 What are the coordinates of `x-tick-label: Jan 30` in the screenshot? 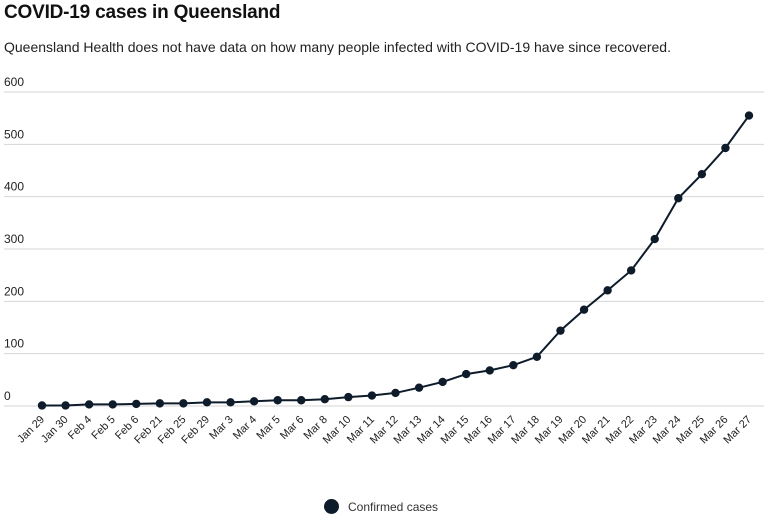 It's located at (55, 430).